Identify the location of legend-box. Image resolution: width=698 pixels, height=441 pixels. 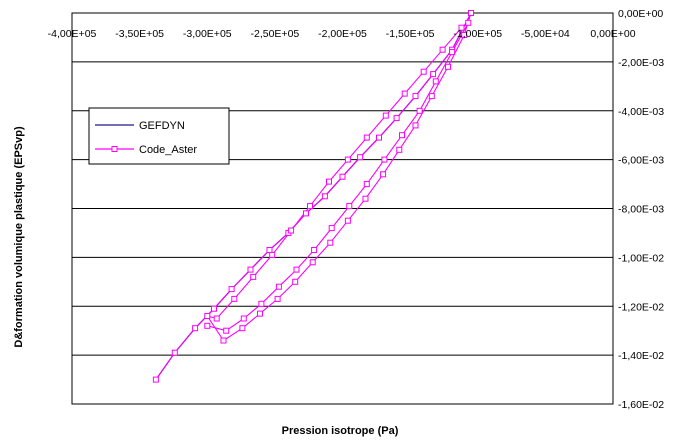
(159, 136).